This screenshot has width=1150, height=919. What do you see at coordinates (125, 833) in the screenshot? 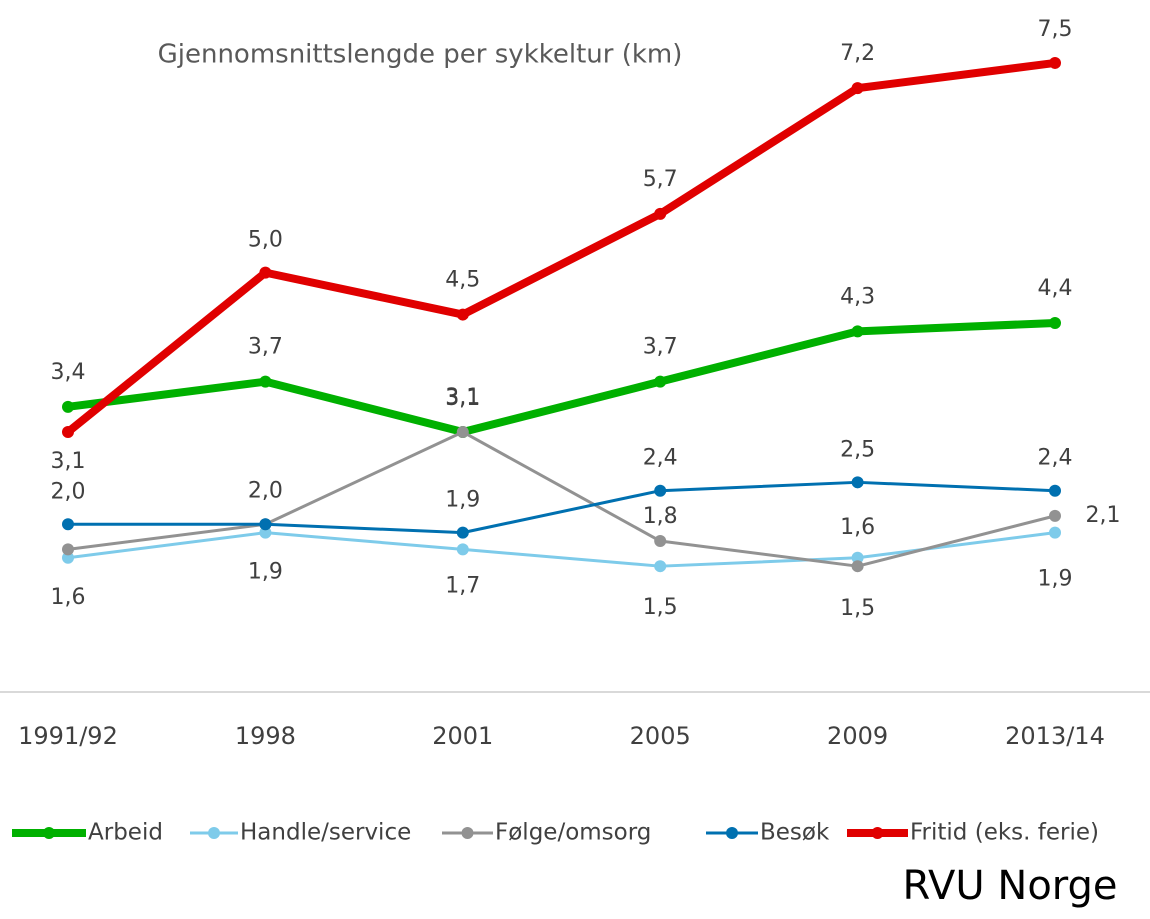
I see `legend-label: Arbeid` at bounding box center [125, 833].